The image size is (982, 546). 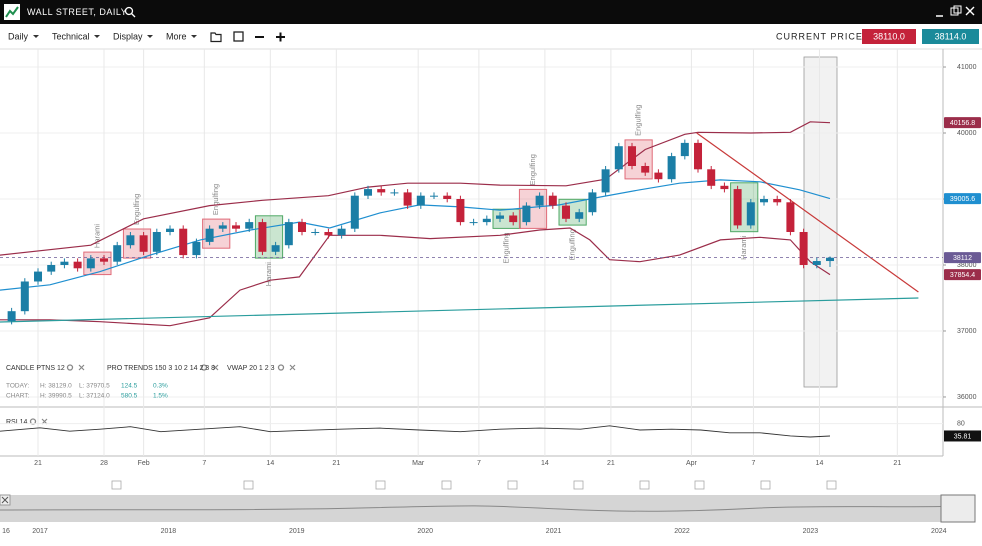 What do you see at coordinates (169, 531) in the screenshot?
I see `navigator-year: 2018` at bounding box center [169, 531].